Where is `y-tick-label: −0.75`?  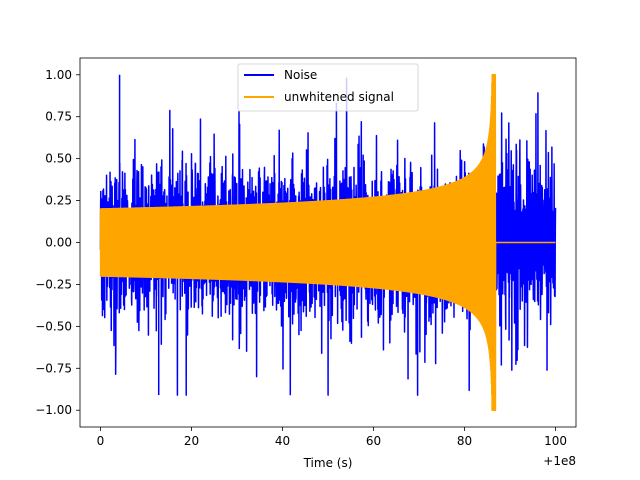
y-tick-label: −0.75 is located at coordinates (53, 368).